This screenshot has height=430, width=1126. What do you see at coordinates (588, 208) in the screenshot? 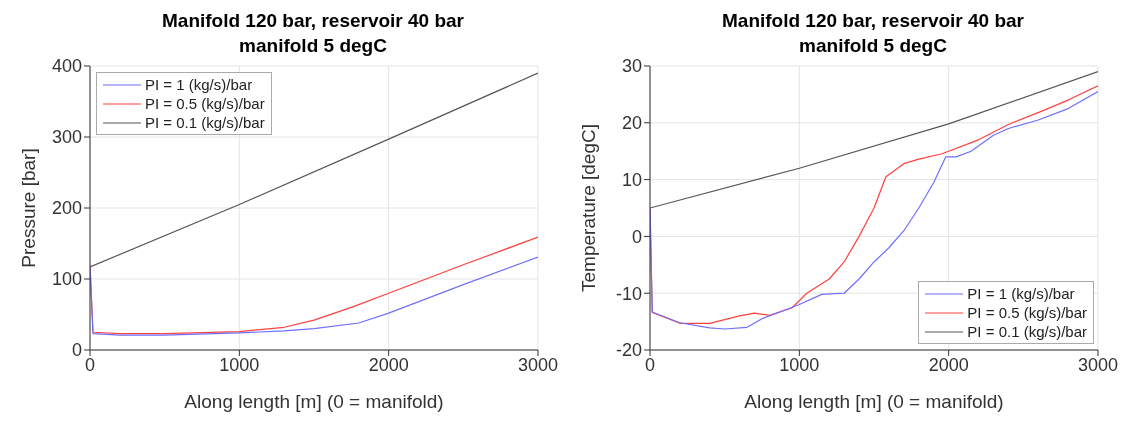
I see `y-axis-title: Temperature [degC]` at bounding box center [588, 208].